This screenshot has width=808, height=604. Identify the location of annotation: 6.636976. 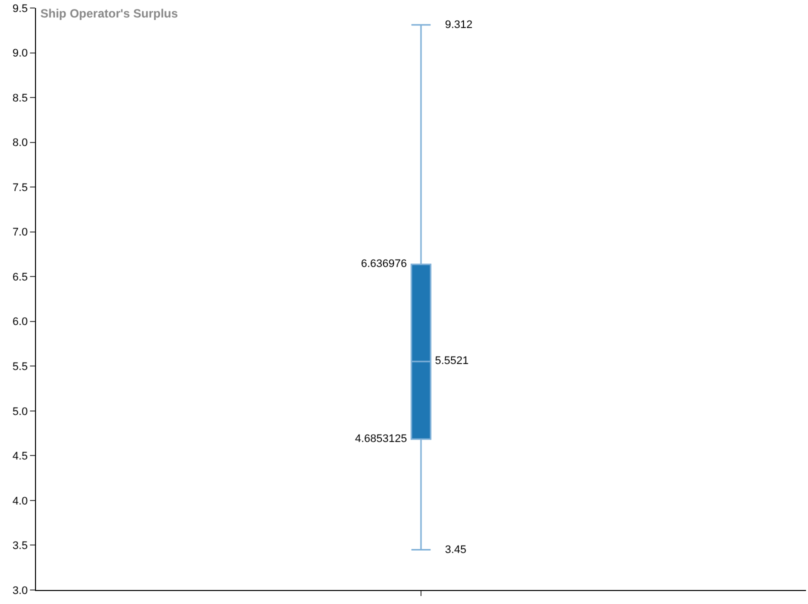
(384, 264).